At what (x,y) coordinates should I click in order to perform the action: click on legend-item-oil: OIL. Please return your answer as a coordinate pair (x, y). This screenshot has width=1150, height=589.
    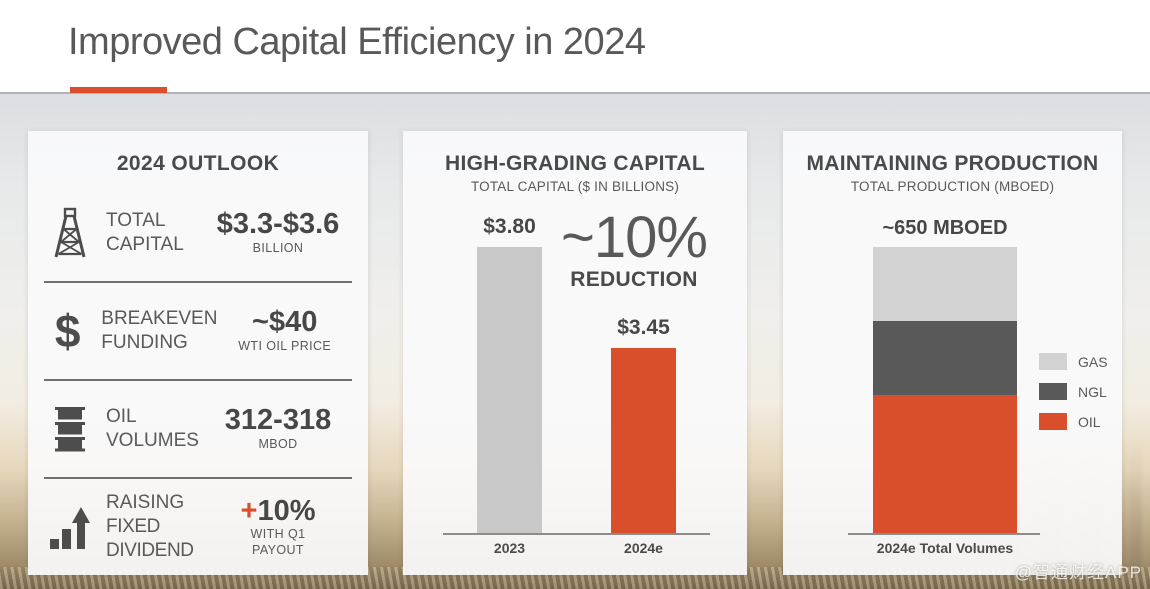
    Looking at the image, I should click on (1073, 421).